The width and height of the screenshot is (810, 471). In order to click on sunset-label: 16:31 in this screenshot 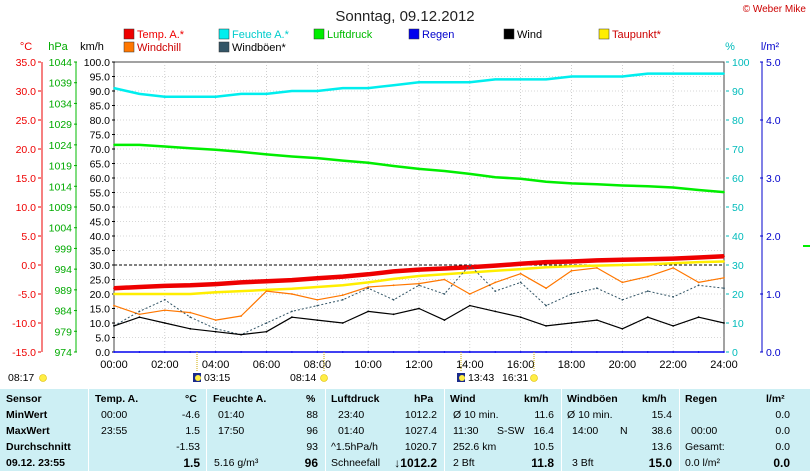, I will do `click(515, 378)`.